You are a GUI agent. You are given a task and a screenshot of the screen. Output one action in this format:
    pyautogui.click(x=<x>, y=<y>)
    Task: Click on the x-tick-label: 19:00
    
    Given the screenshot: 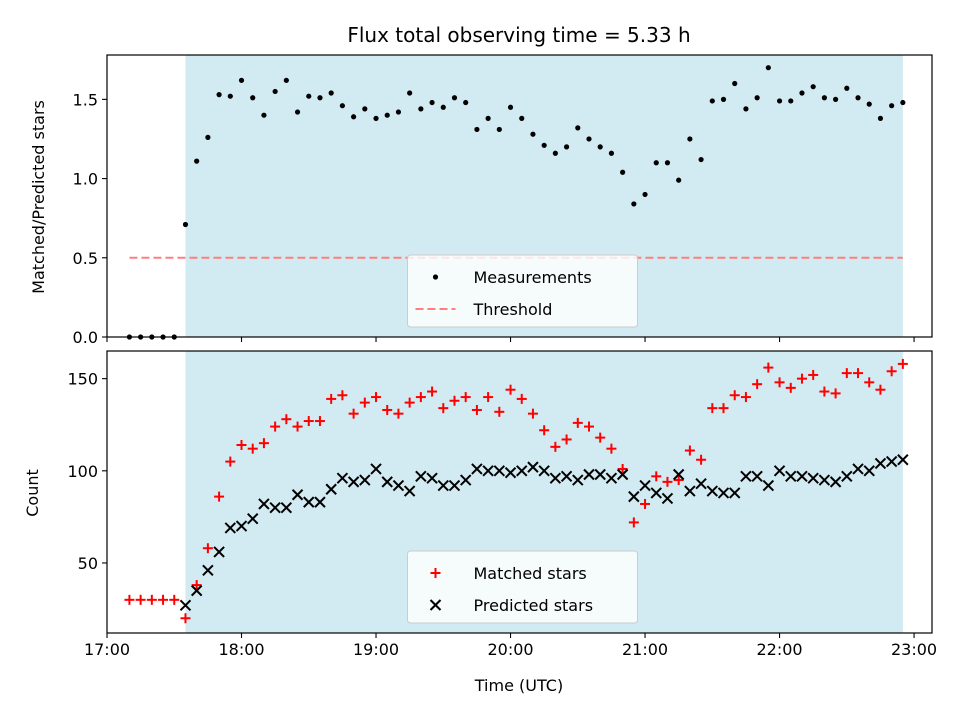 What is the action you would take?
    pyautogui.click(x=376, y=649)
    